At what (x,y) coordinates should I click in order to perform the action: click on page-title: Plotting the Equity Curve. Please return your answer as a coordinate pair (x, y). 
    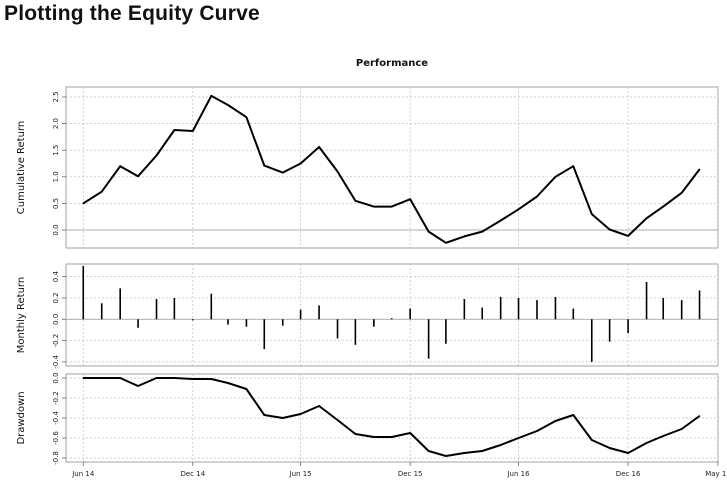
    Looking at the image, I should click on (132, 13).